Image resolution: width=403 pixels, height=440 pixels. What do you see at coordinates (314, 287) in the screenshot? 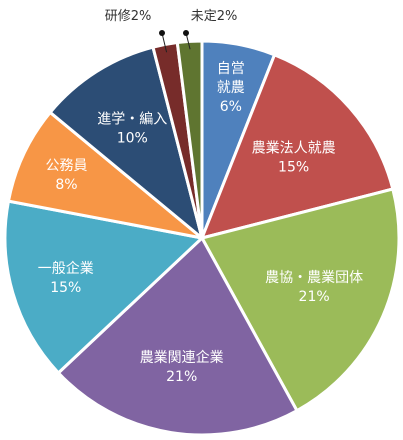
I see `slice-label-3: 農協・農業団体 21%` at bounding box center [314, 287].